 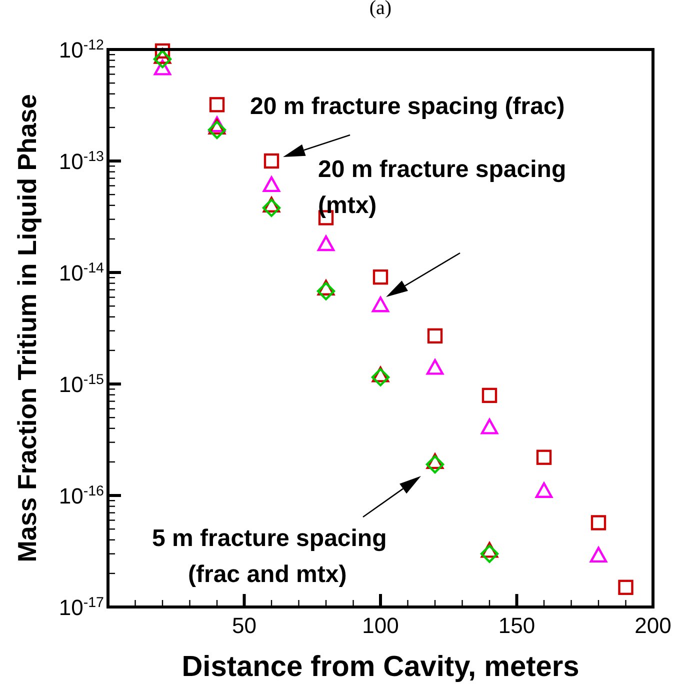 What do you see at coordinates (81, 607) in the screenshot?
I see `y-tick-label: 10$^{-17}$` at bounding box center [81, 607].